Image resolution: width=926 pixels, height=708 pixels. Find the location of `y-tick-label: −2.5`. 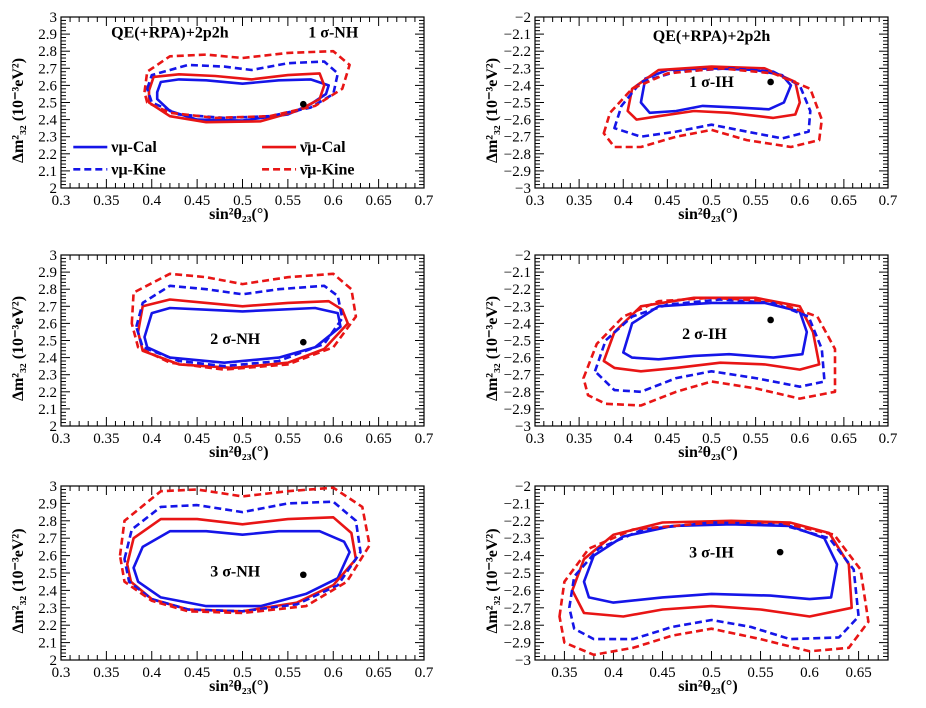

y-tick-label: −2.5 is located at coordinates (517, 342).